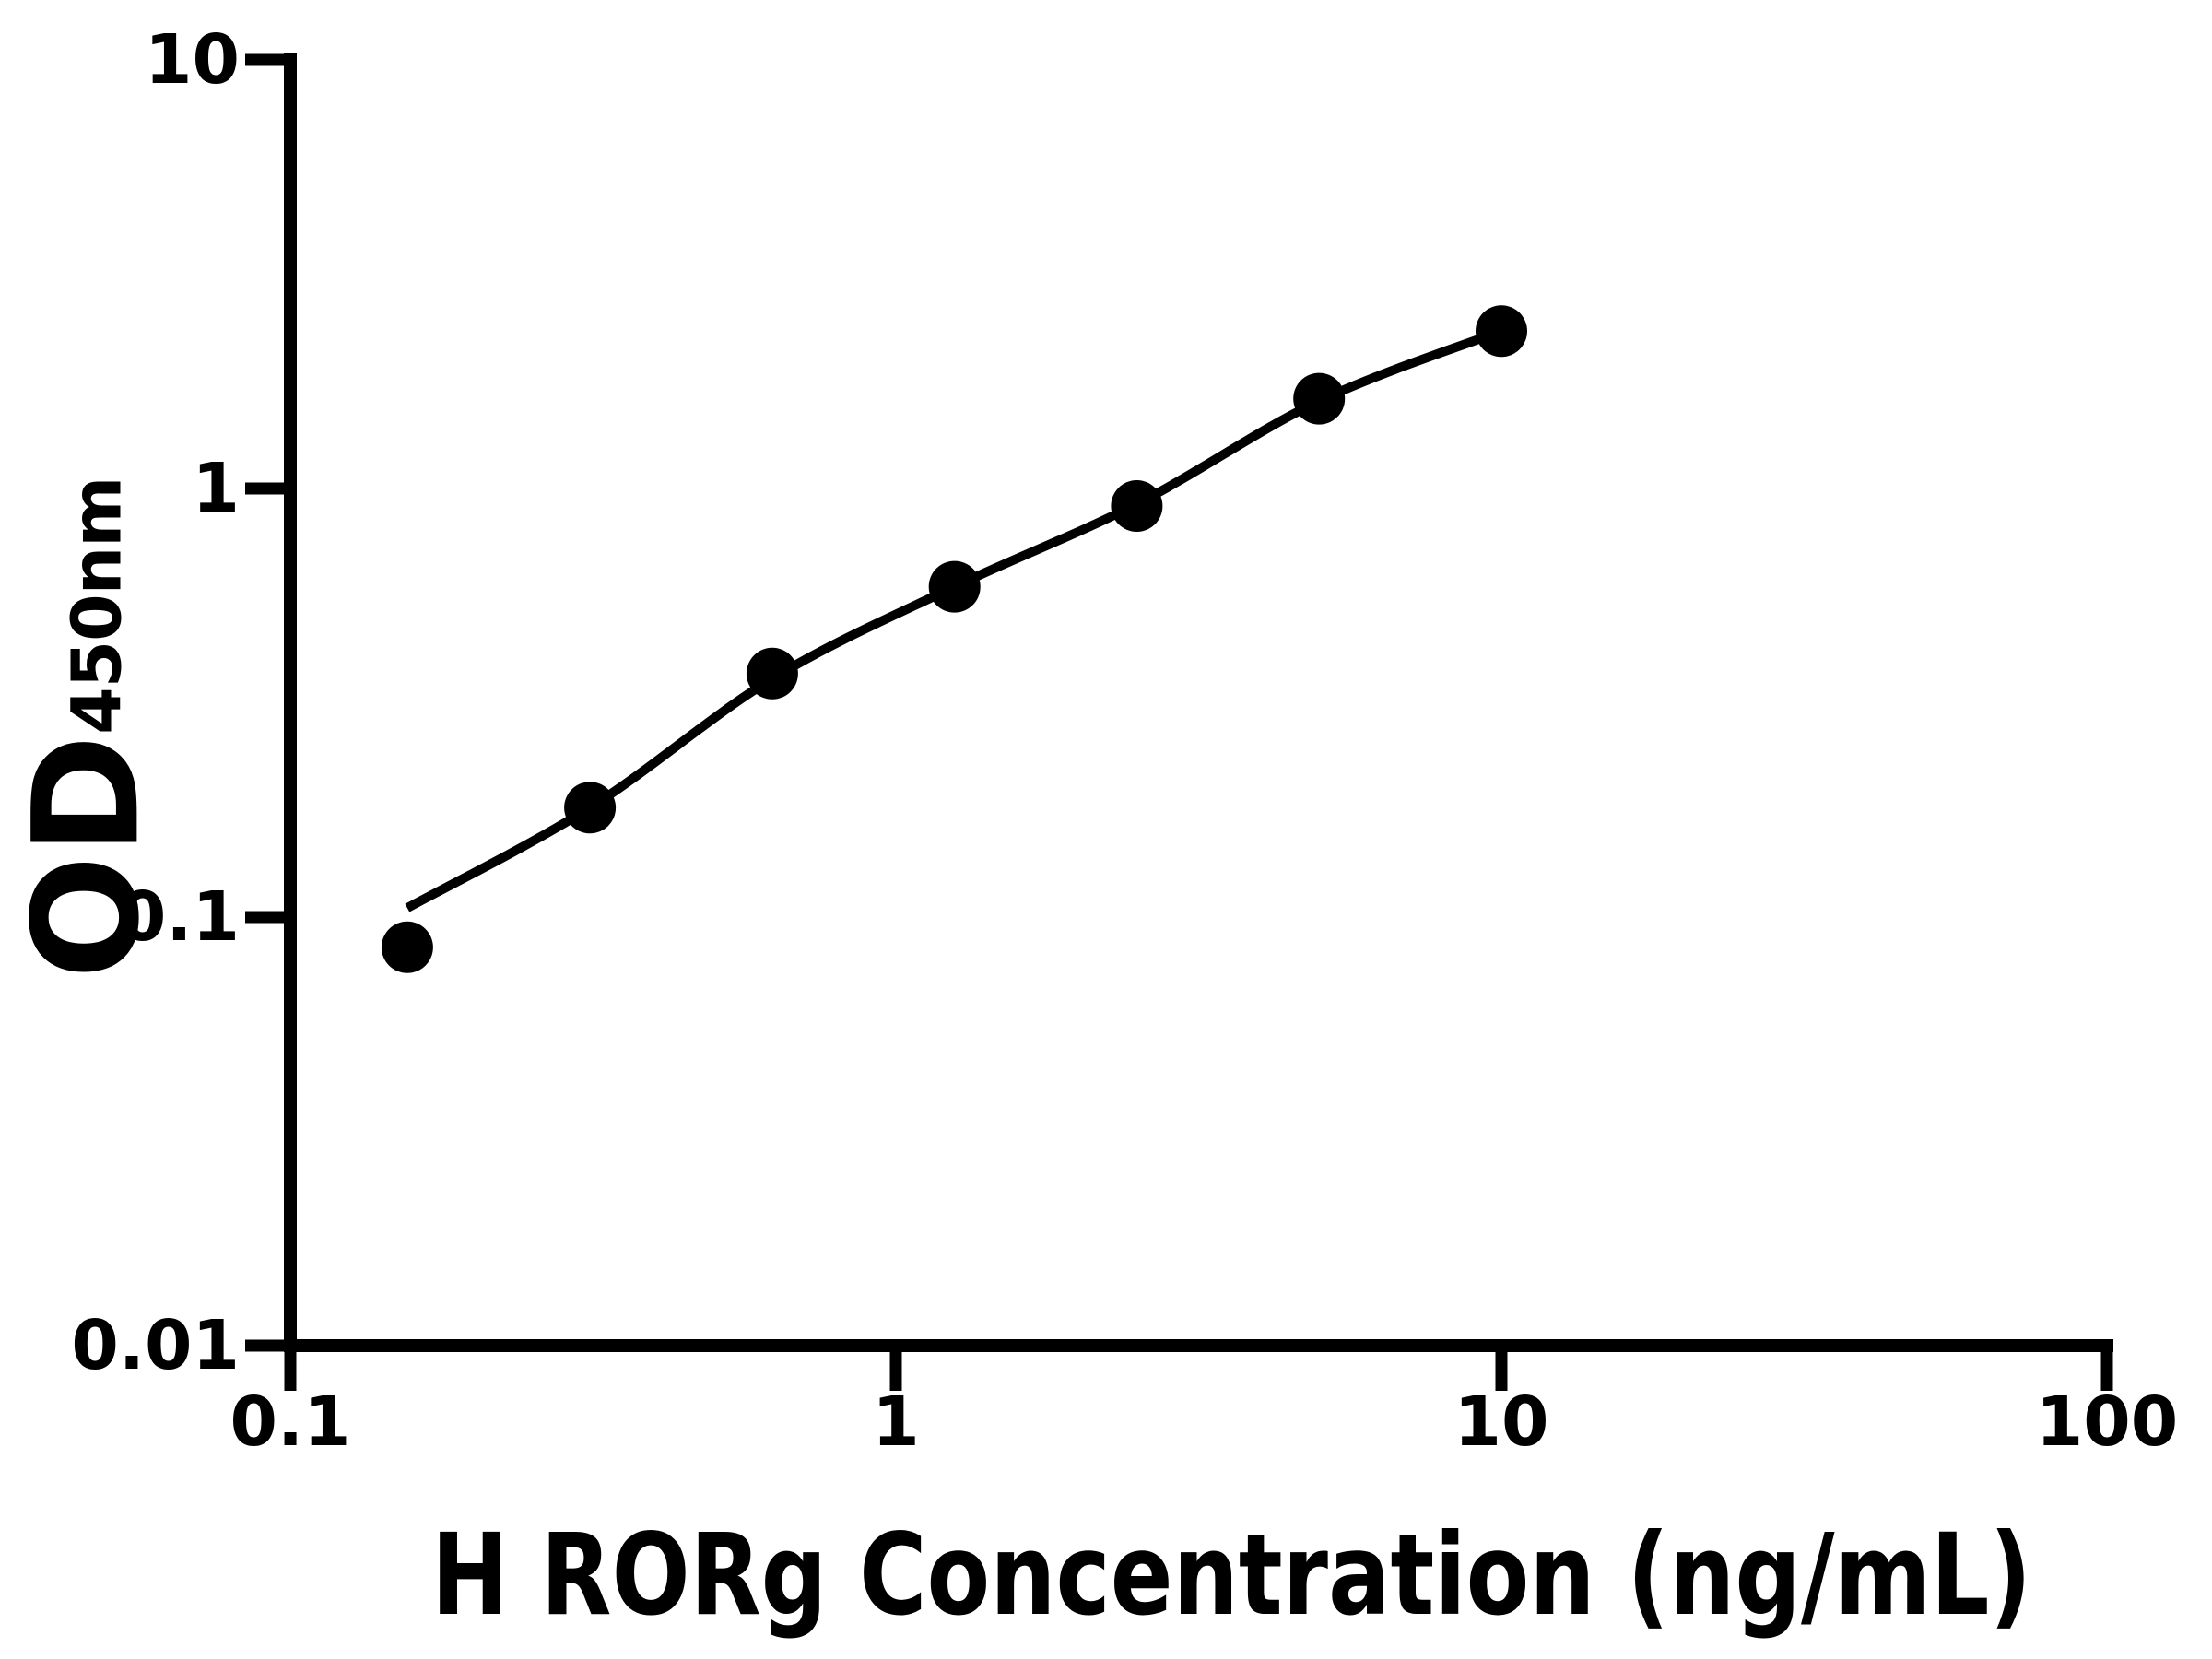 This screenshot has height=1659, width=2212. I want to click on y-tick-label-0.01: 0.01, so click(155, 1345).